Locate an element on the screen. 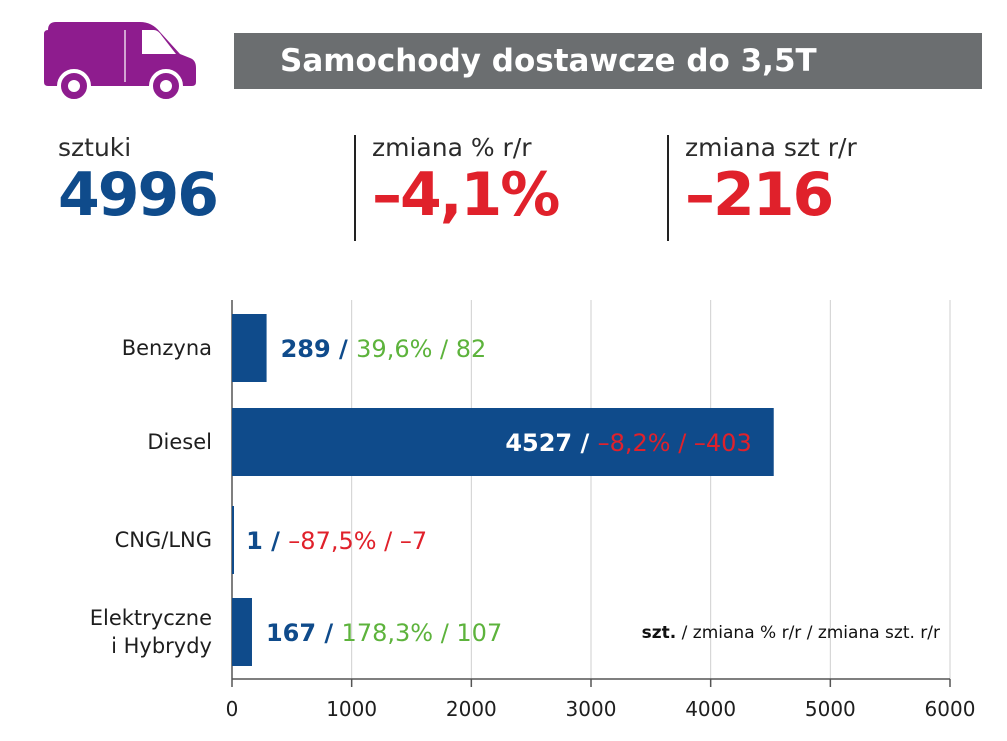 This screenshot has height=741, width=1007. x-tick-label: 1000 is located at coordinates (351, 709).